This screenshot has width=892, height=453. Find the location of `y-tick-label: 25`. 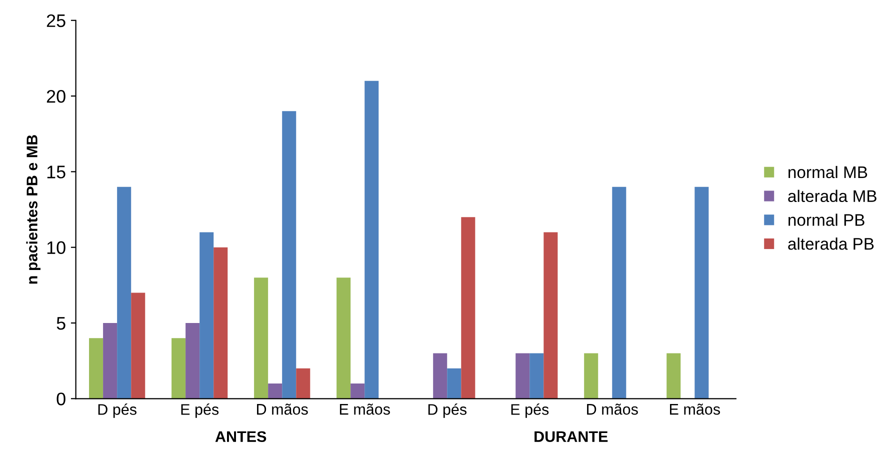

y-tick-label: 25 is located at coordinates (56, 21).